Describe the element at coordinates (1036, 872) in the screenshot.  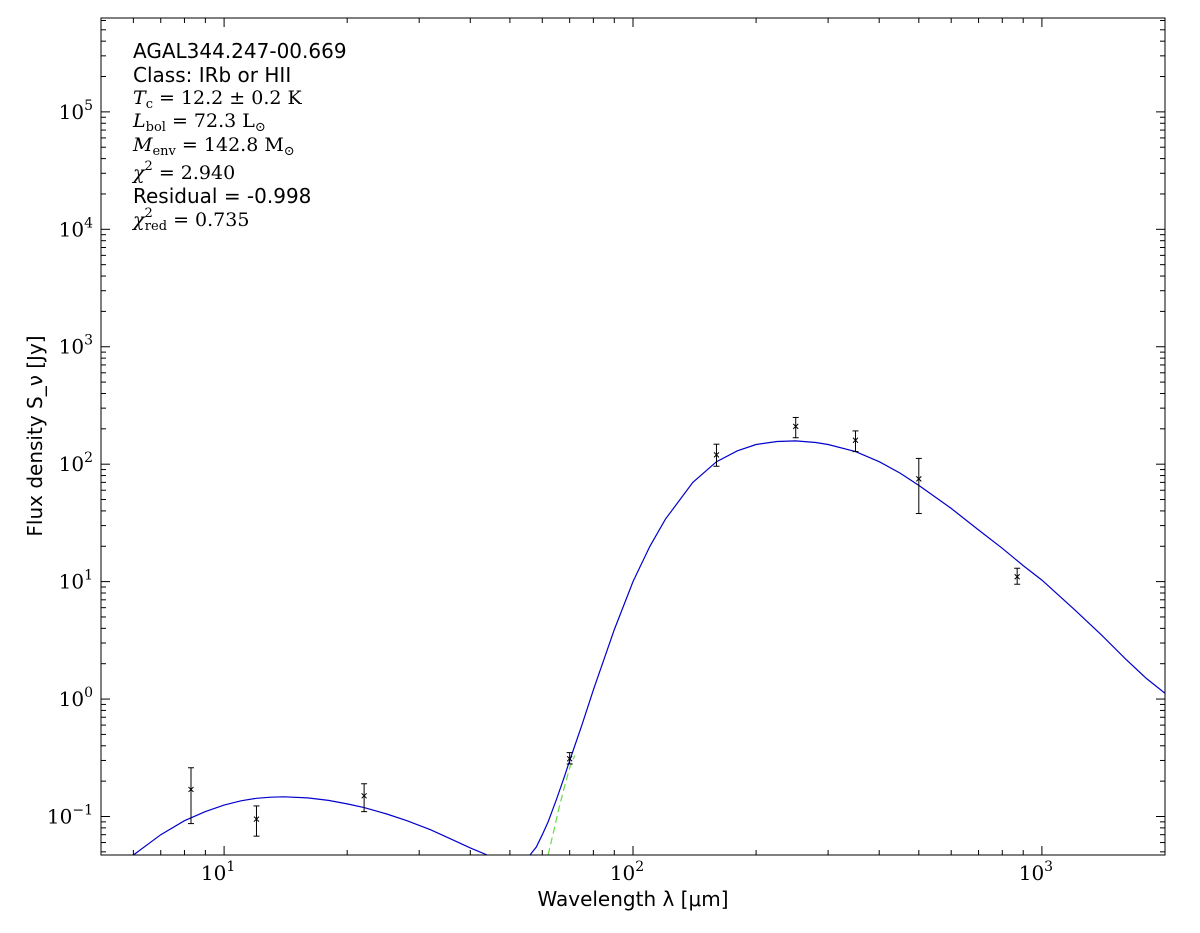
I see `x-tick-label: 10³` at that location.